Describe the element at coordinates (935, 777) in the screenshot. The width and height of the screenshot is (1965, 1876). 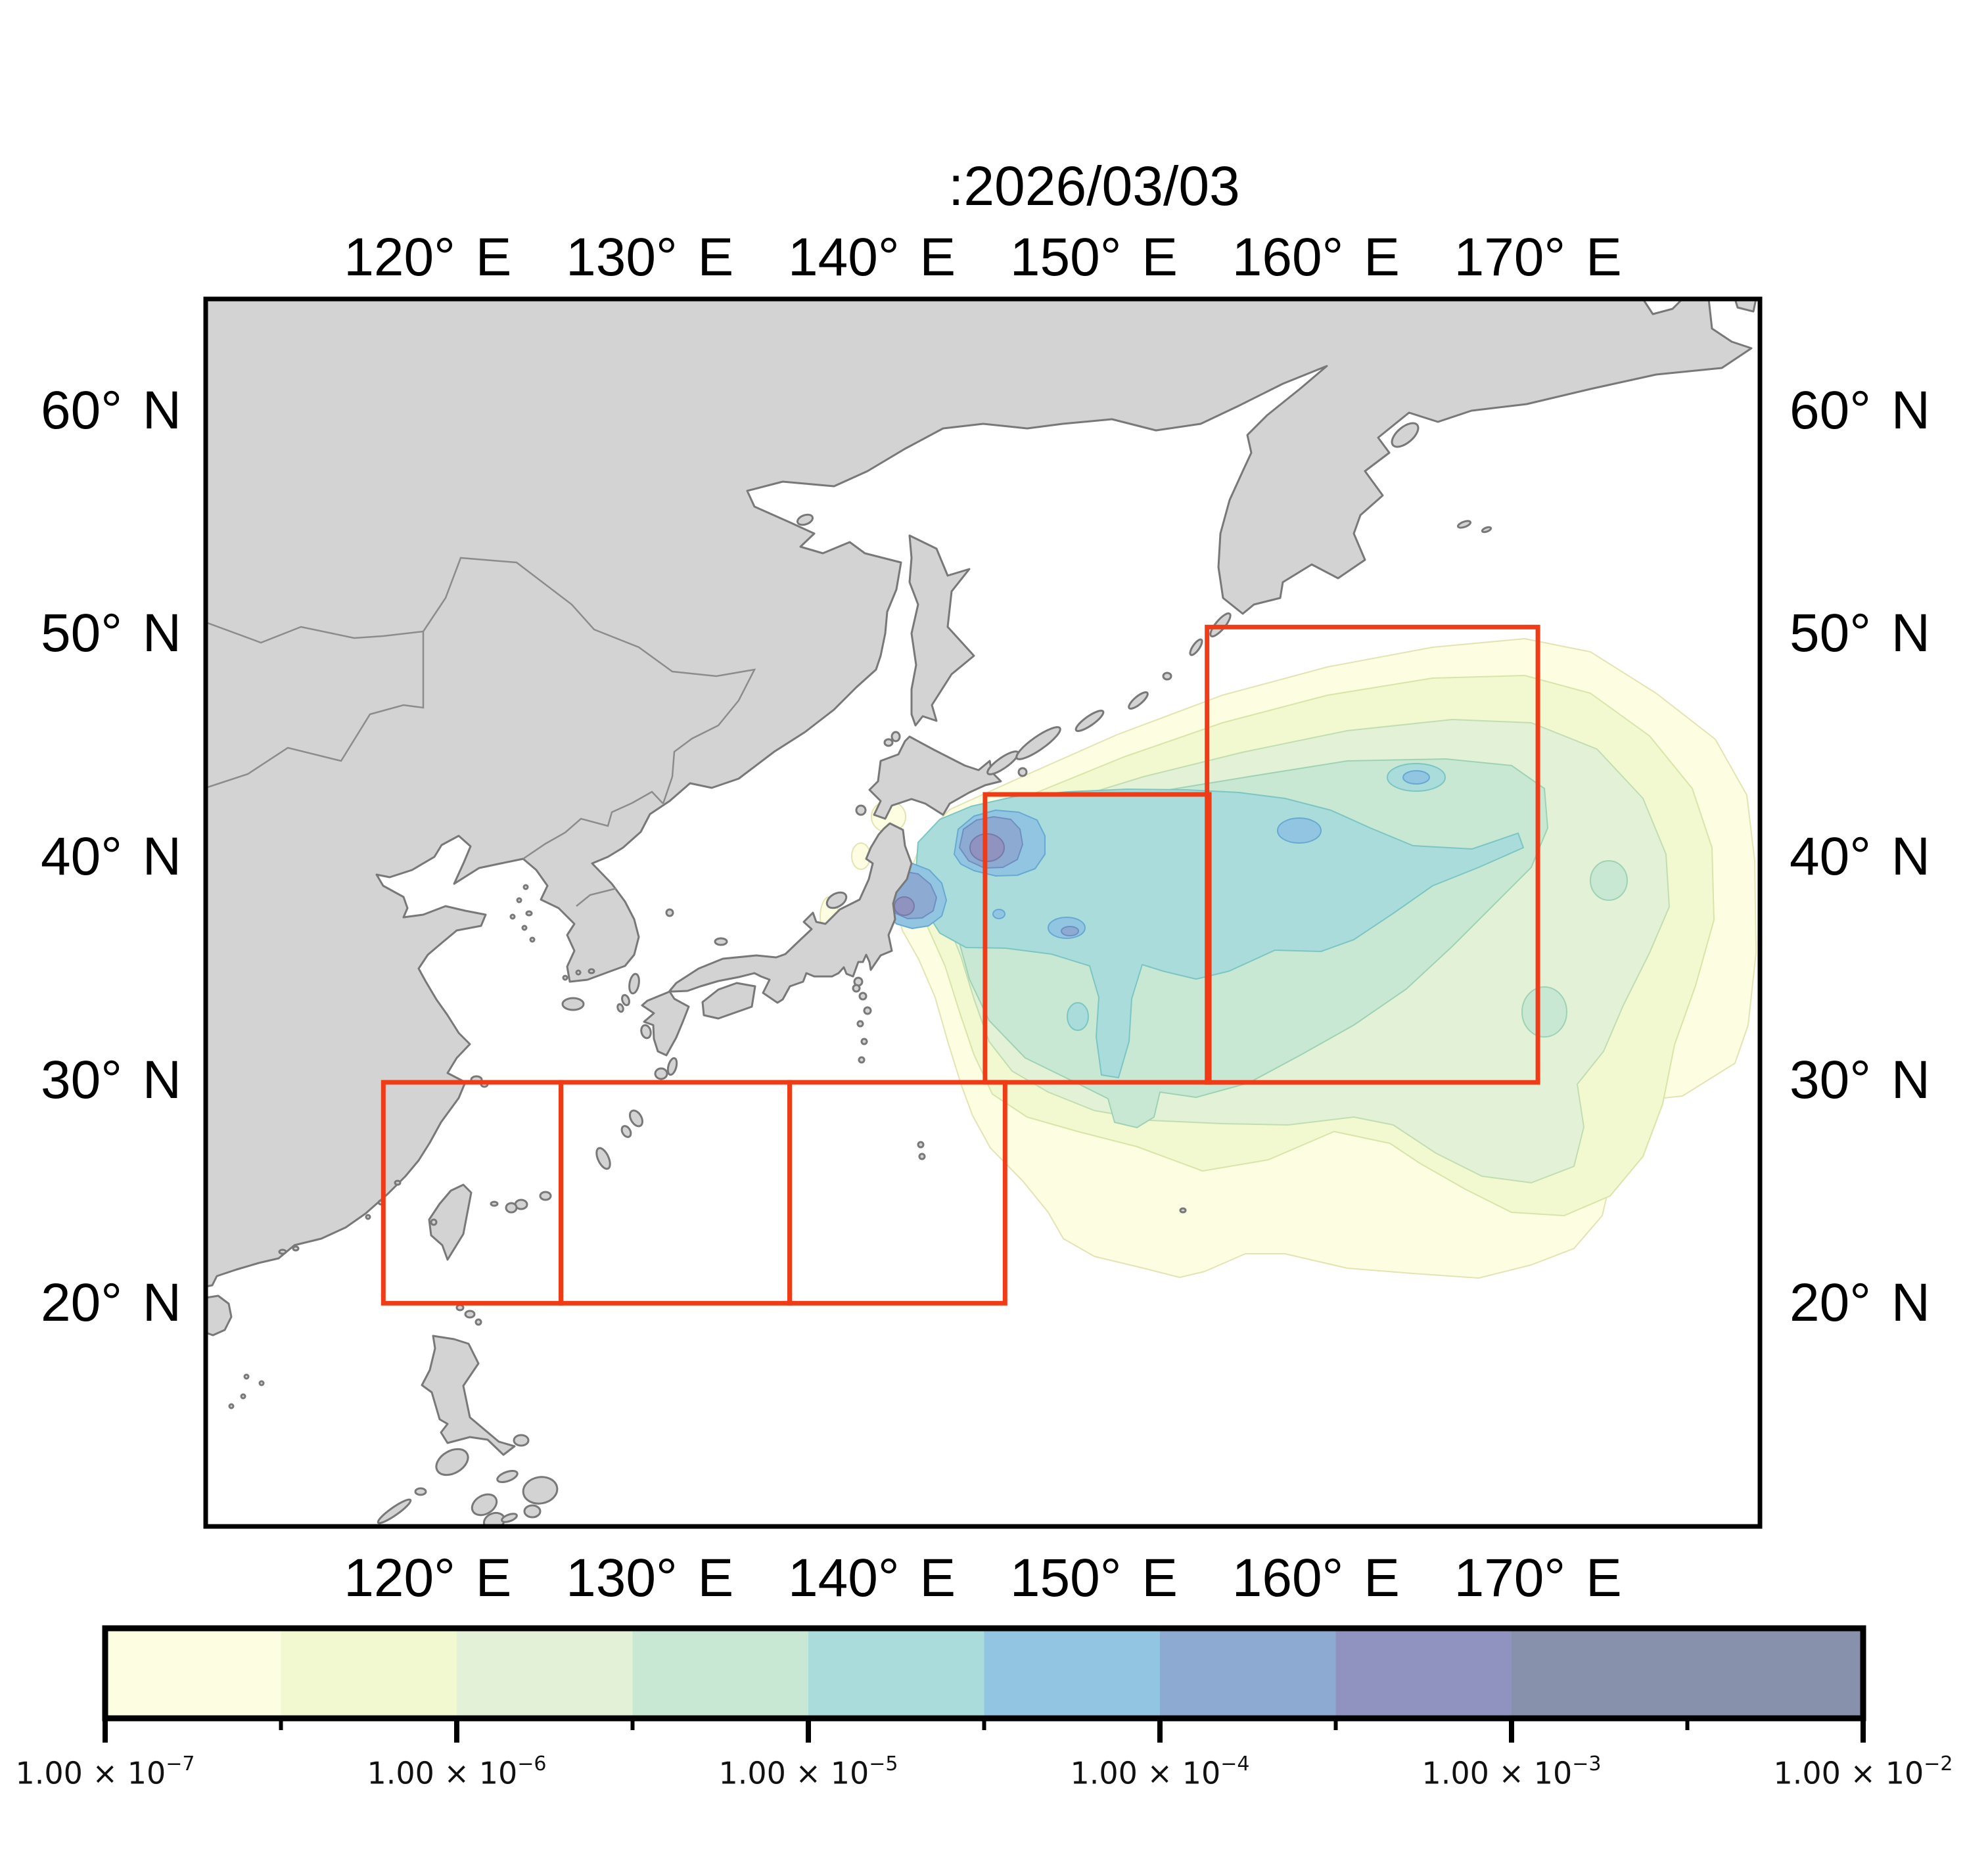
I see `island-hokkaido` at that location.